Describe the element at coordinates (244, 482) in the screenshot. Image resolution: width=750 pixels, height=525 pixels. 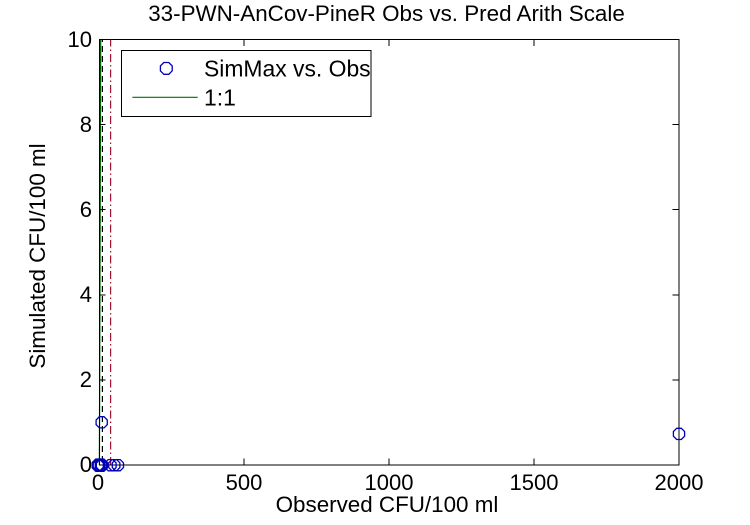
I see `svg-text: 500` at that location.